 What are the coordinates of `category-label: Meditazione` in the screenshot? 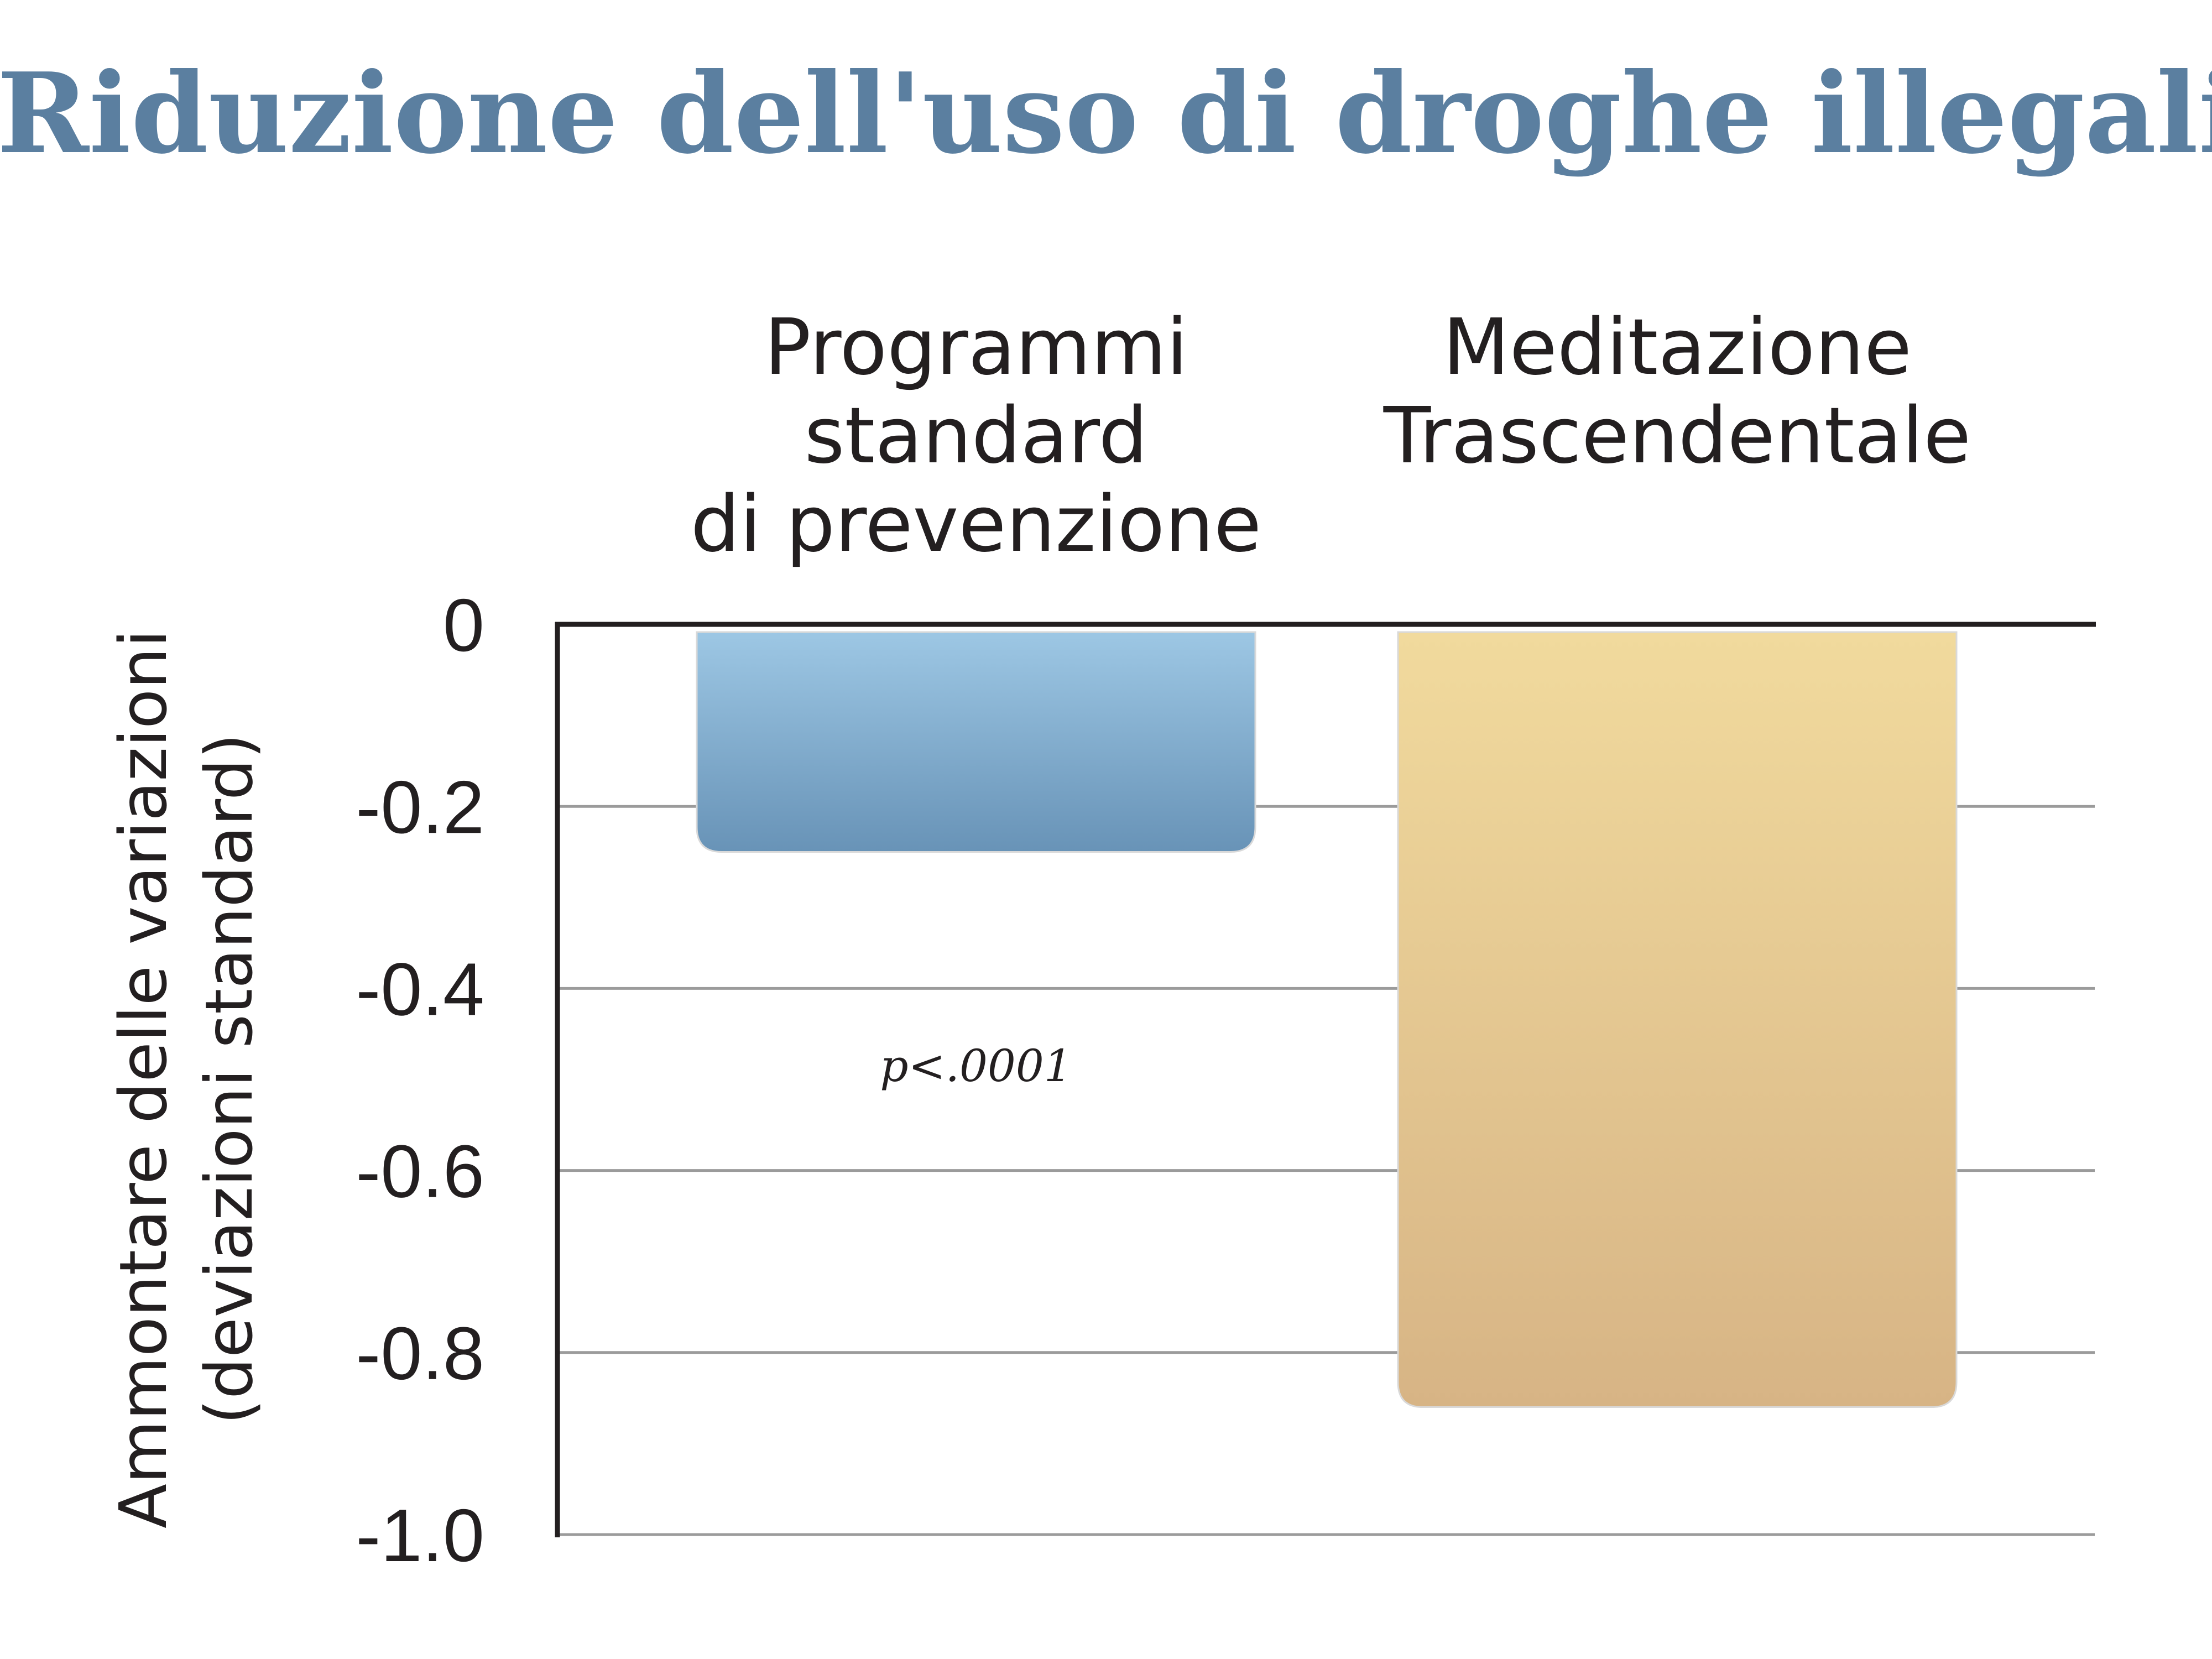 It's located at (1678, 347).